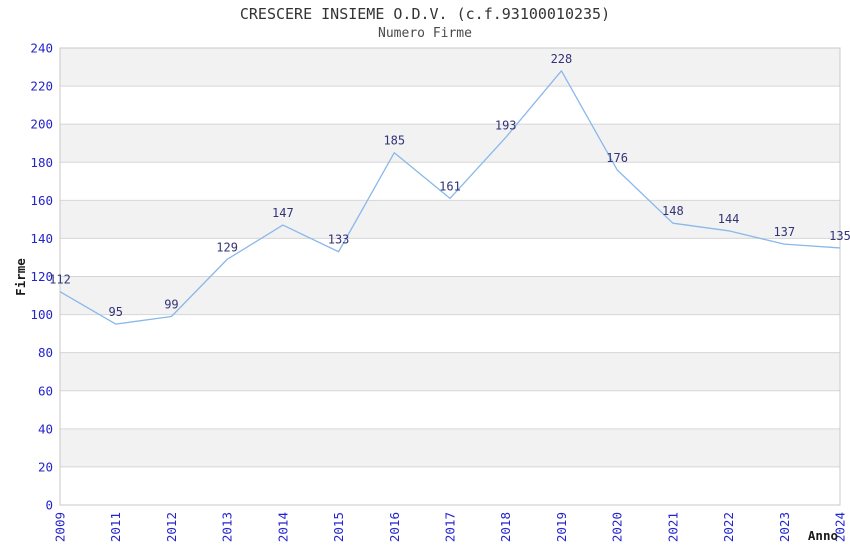  I want to click on y-tick-label: 200, so click(41, 124).